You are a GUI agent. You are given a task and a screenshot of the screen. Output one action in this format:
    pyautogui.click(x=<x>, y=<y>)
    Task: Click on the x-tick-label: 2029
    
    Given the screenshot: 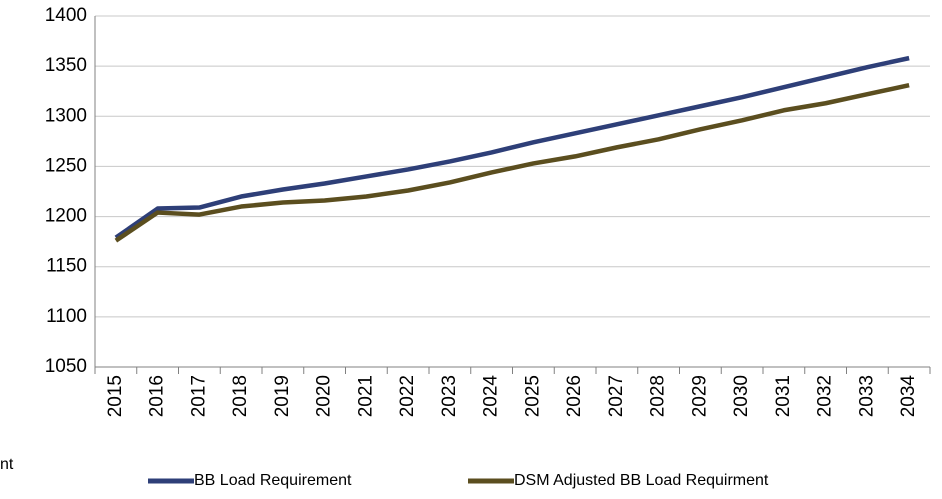 What is the action you would take?
    pyautogui.click(x=699, y=396)
    